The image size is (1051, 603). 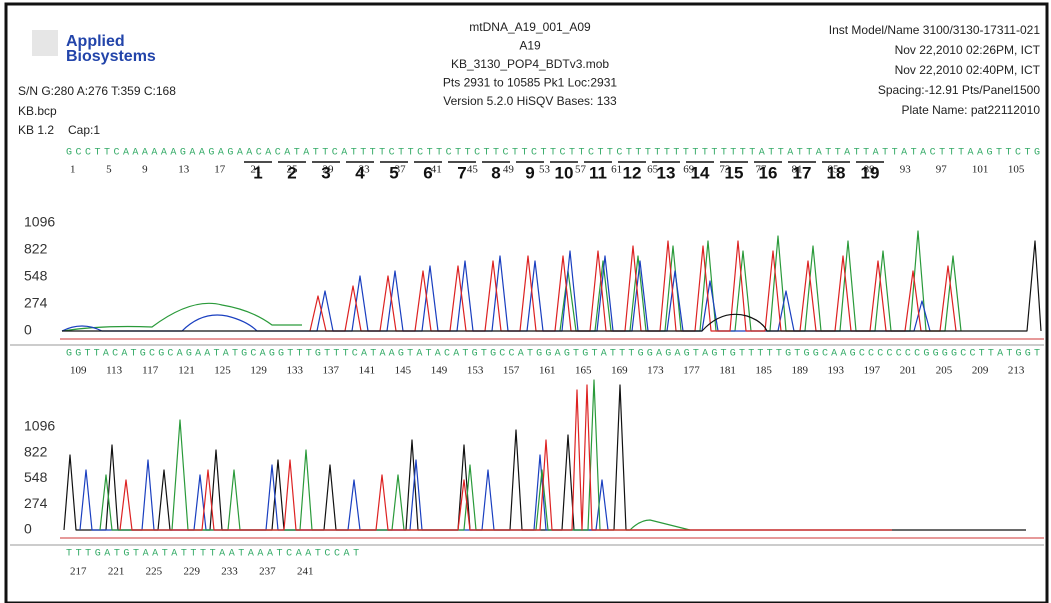 I want to click on base-position: 81, so click(x=796, y=170).